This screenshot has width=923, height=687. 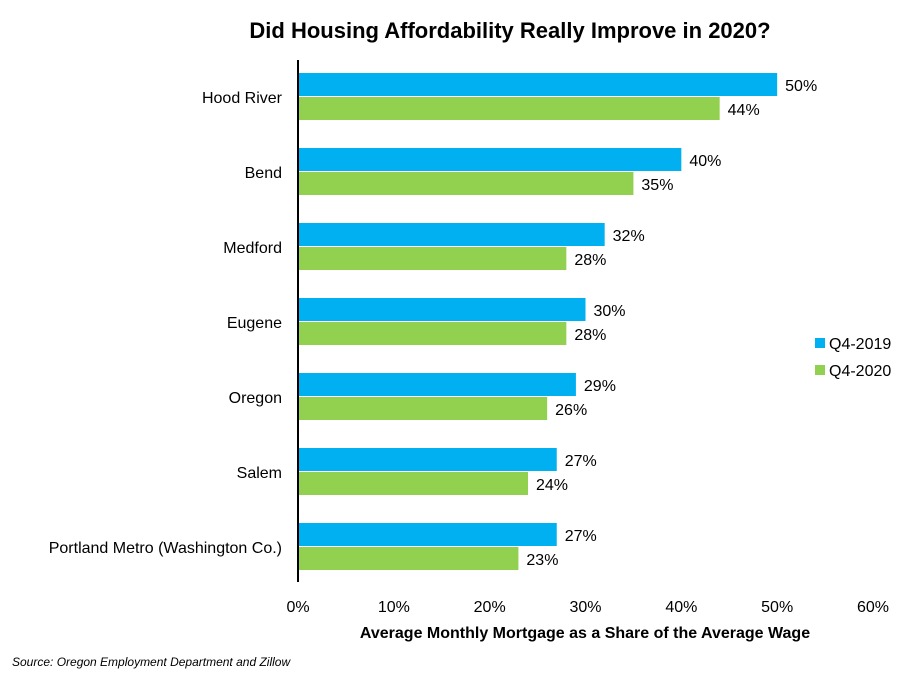 What do you see at coordinates (657, 185) in the screenshot?
I see `value-label: 35%` at bounding box center [657, 185].